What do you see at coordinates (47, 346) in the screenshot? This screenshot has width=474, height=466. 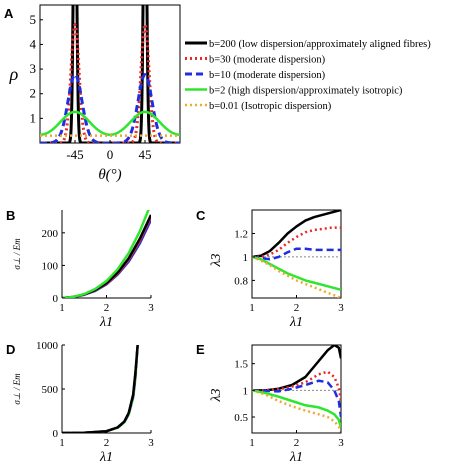 I see `y-tick-label: 1000` at bounding box center [47, 346].